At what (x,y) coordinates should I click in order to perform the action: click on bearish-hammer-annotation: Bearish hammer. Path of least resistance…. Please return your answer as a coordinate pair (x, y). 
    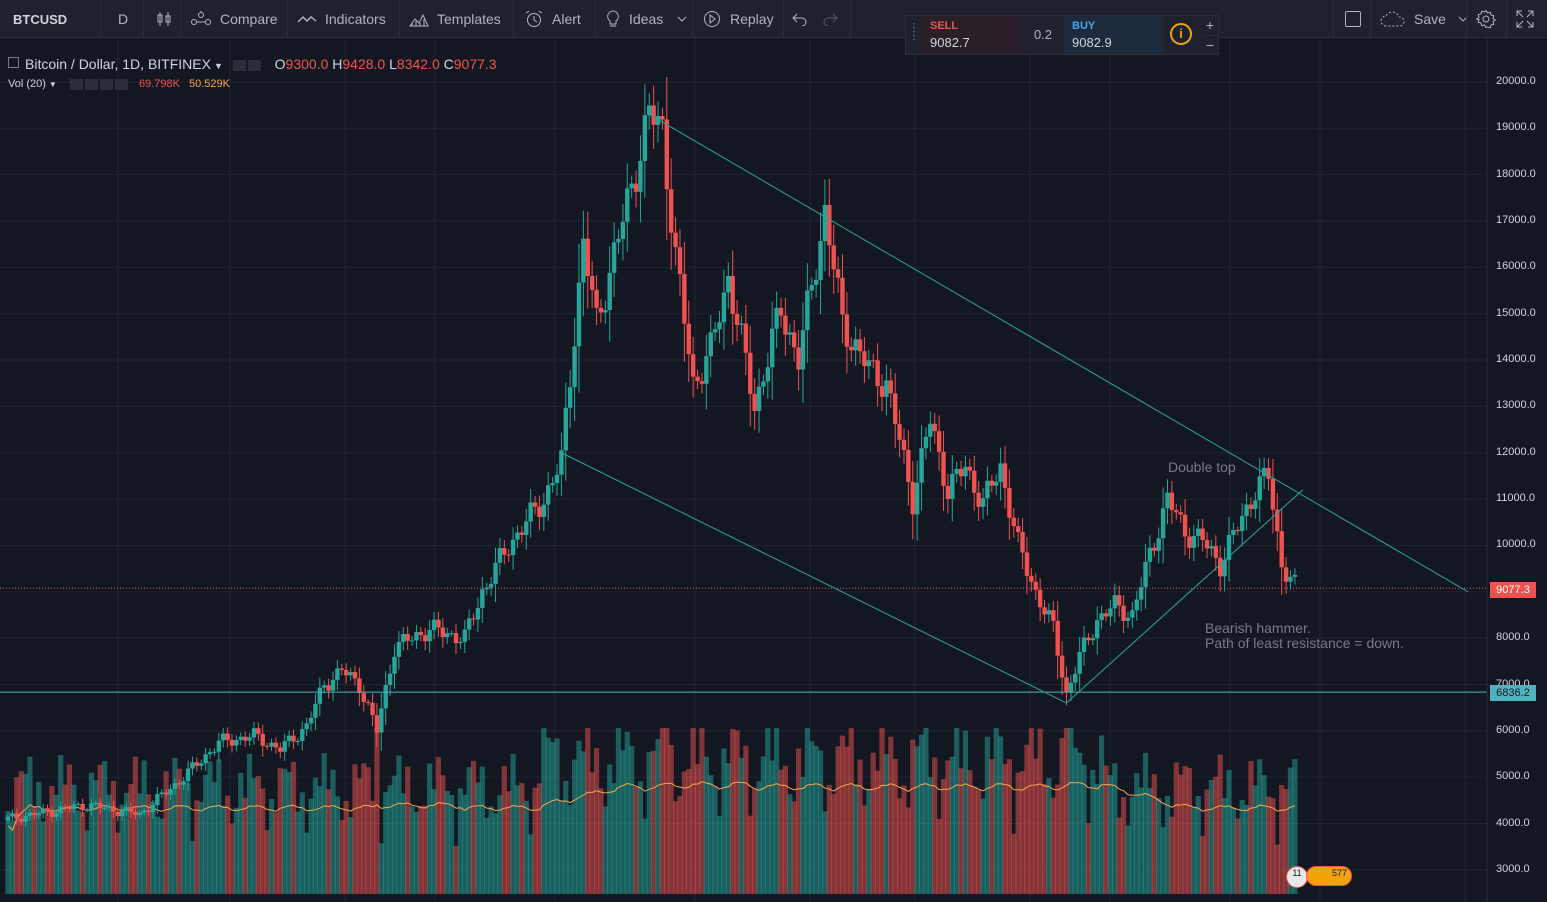
    Looking at the image, I should click on (1304, 636).